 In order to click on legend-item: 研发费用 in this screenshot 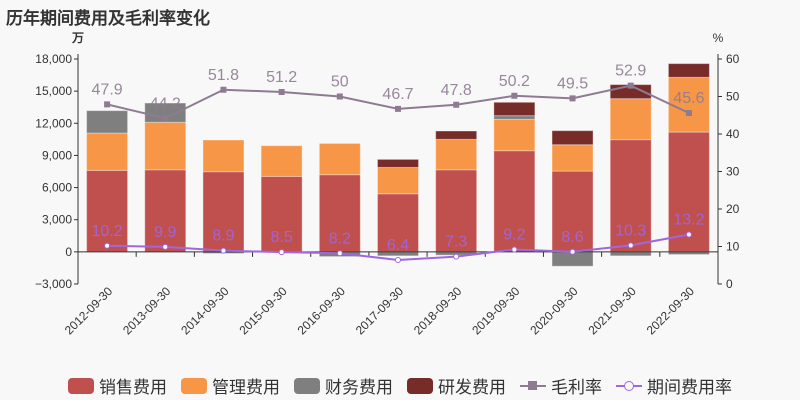, I will do `click(456, 385)`.